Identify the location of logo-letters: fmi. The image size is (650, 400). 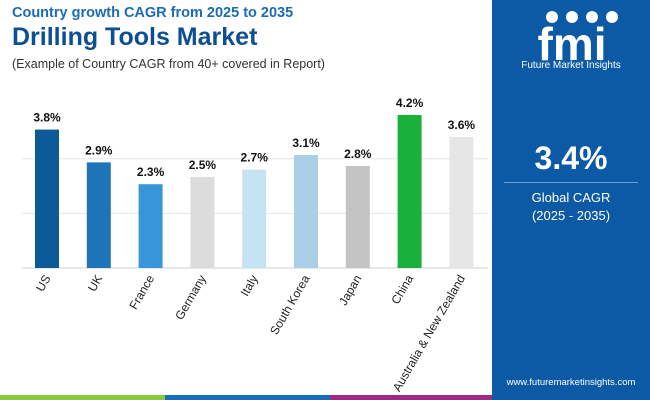
(572, 44).